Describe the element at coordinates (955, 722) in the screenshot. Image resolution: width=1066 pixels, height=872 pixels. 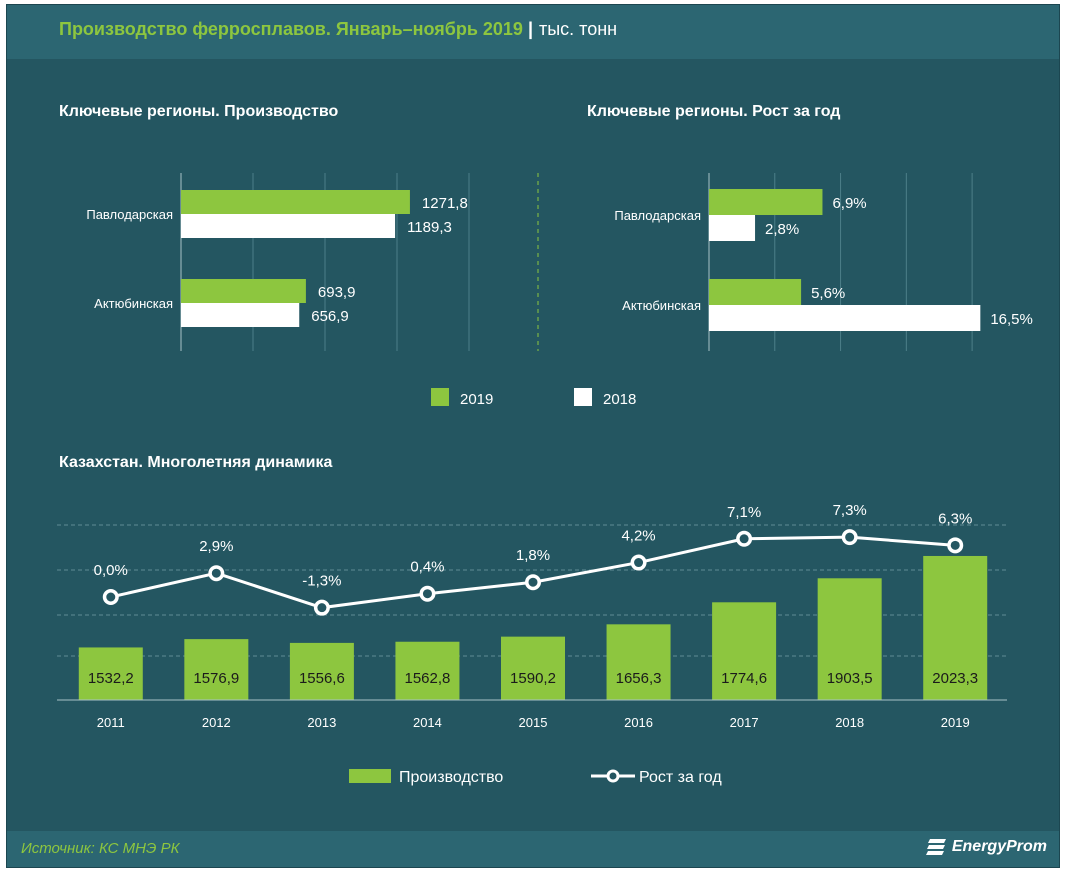
I see `x-tick-label: 2019` at that location.